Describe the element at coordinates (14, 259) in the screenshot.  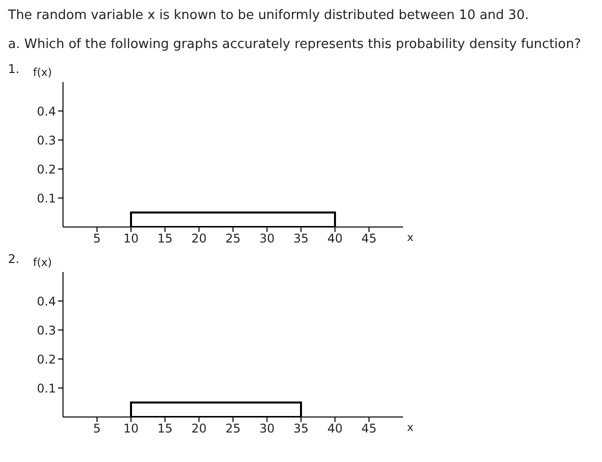
I see `text: 2.` at that location.